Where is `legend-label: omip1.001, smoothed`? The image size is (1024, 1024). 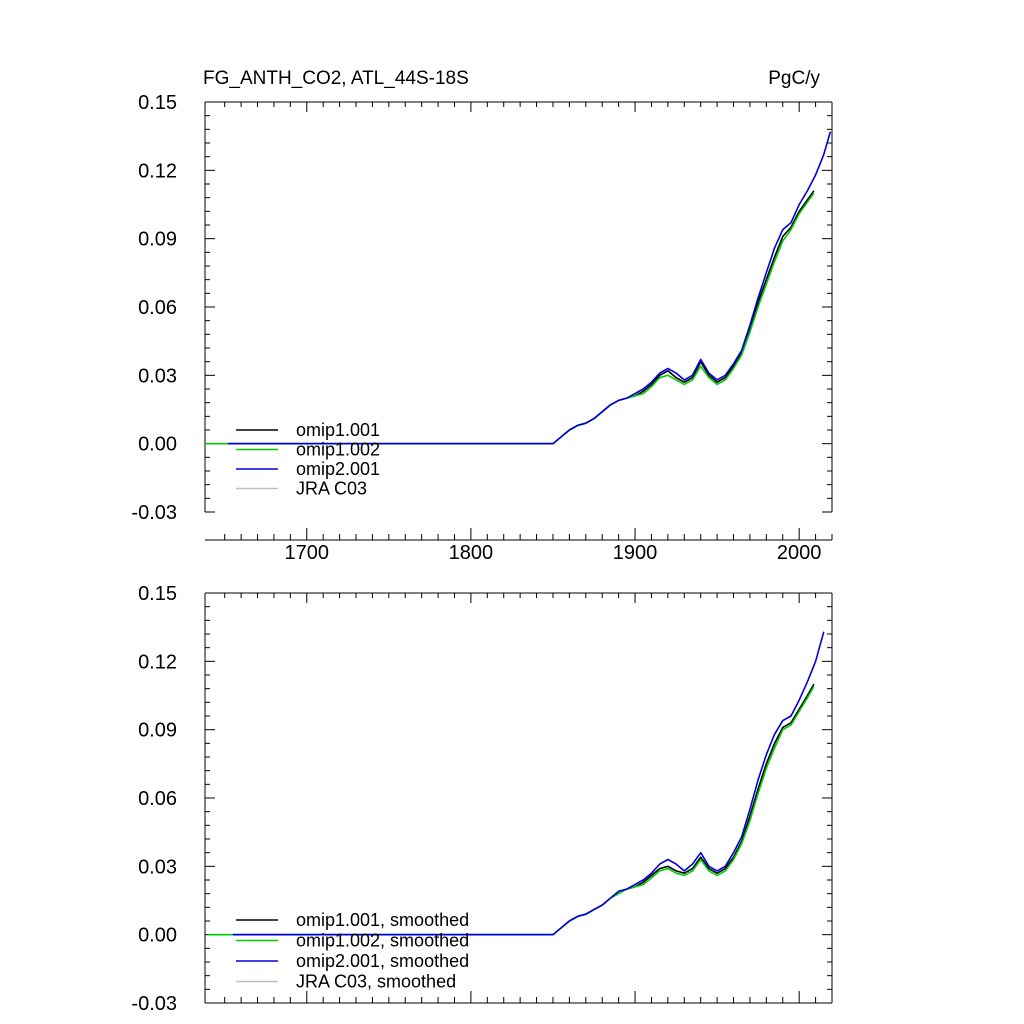
legend-label: omip1.001, smoothed is located at coordinates (382, 920).